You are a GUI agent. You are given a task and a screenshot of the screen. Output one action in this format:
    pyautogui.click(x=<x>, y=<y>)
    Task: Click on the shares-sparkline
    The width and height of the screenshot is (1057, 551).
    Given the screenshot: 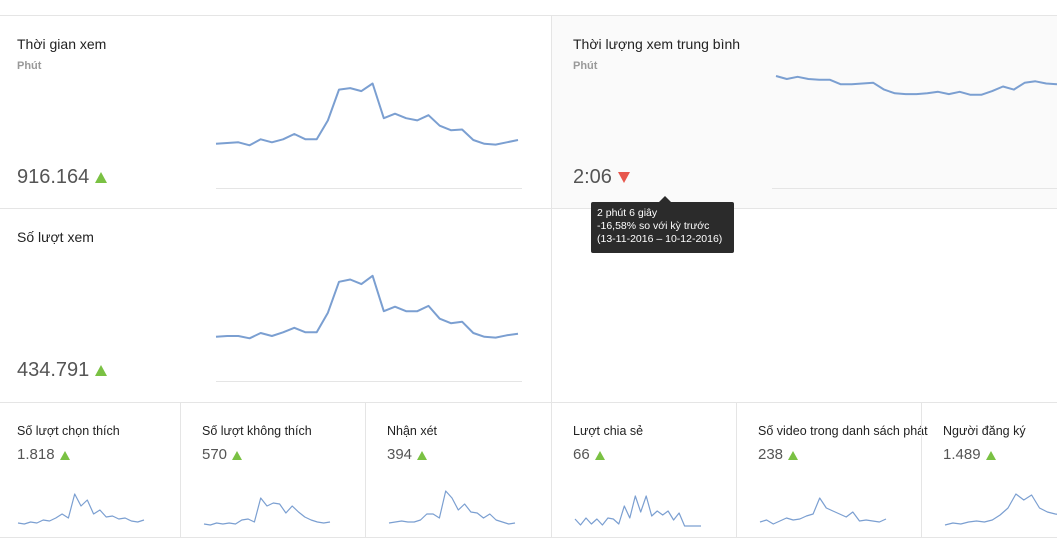 What is the action you would take?
    pyautogui.click(x=637, y=511)
    